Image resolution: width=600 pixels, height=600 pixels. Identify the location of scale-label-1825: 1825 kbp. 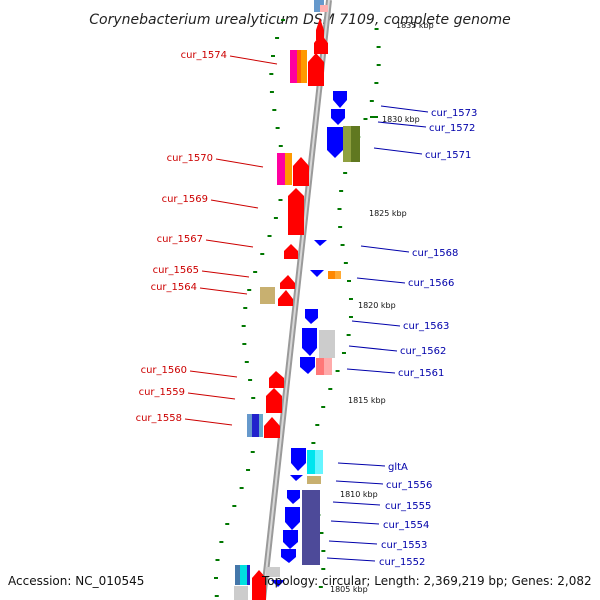
(388, 213).